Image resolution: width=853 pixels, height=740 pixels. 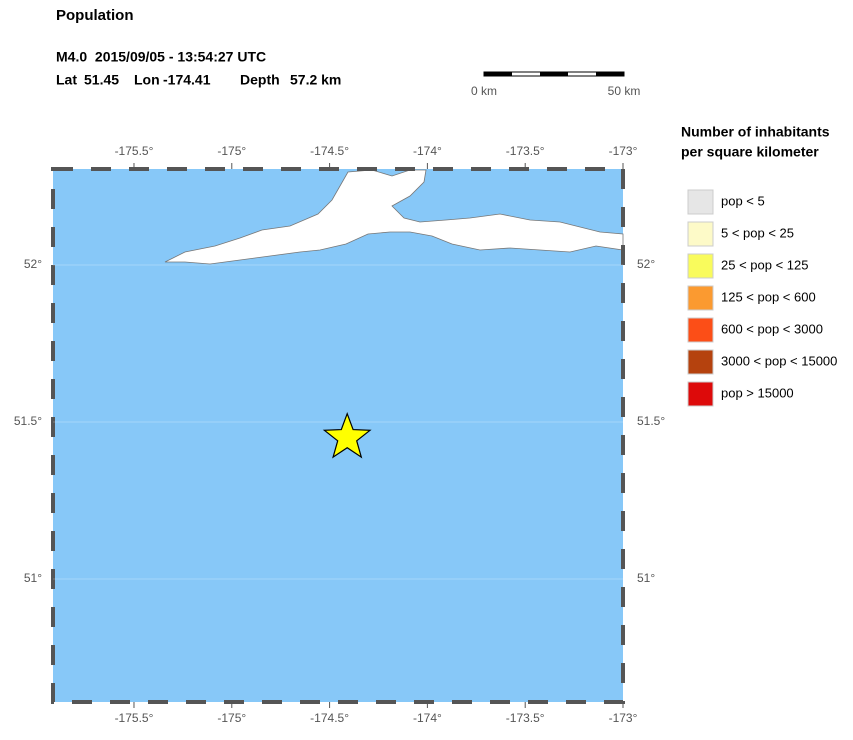 What do you see at coordinates (347, 435) in the screenshot?
I see `epicenter-star` at bounding box center [347, 435].